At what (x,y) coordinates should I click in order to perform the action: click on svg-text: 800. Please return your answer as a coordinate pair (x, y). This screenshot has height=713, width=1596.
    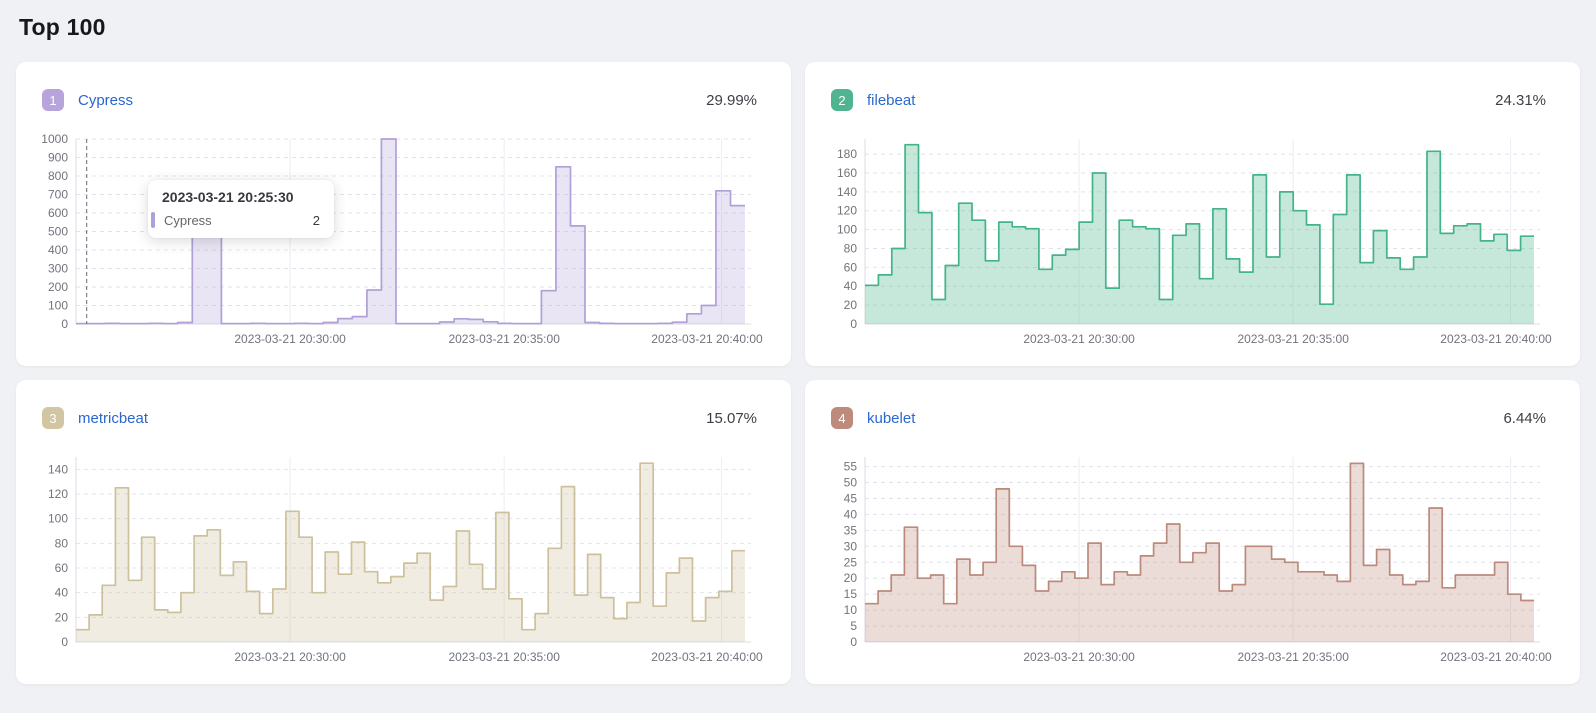
    Looking at the image, I should click on (58, 176).